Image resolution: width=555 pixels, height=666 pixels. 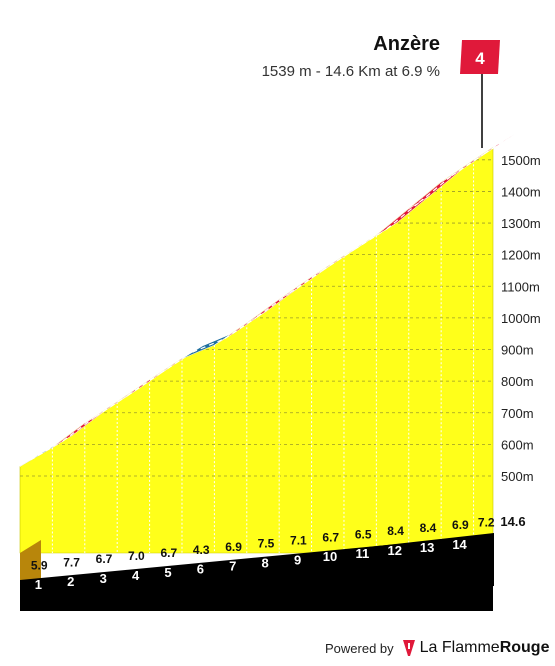 I want to click on category-badge-number: 4, so click(x=480, y=58).